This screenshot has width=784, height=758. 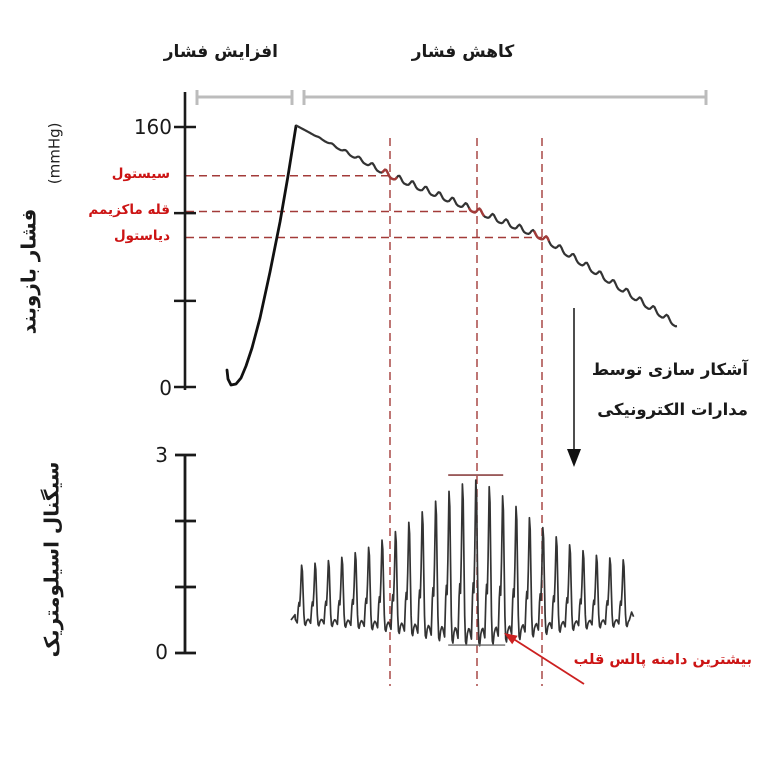 What do you see at coordinates (451, 97) in the screenshot?
I see `phase-brackets` at bounding box center [451, 97].